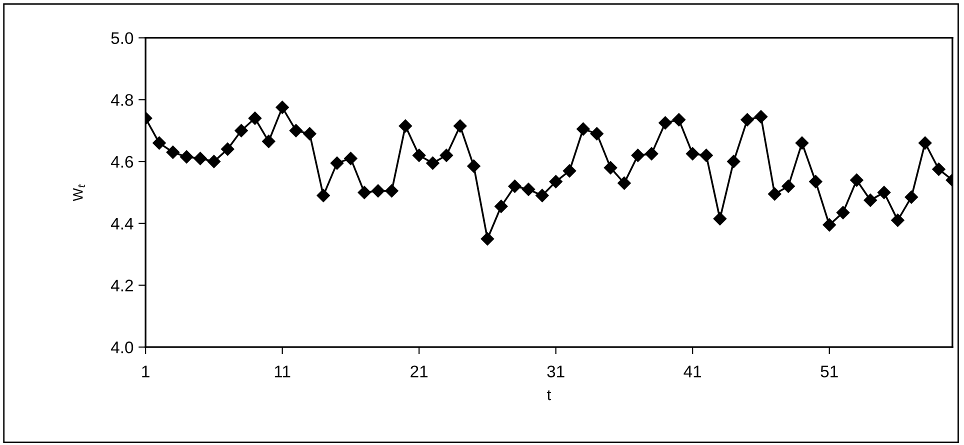  Describe the element at coordinates (79, 193) in the screenshot. I see `y-axis-title: W$_{t}$` at that location.